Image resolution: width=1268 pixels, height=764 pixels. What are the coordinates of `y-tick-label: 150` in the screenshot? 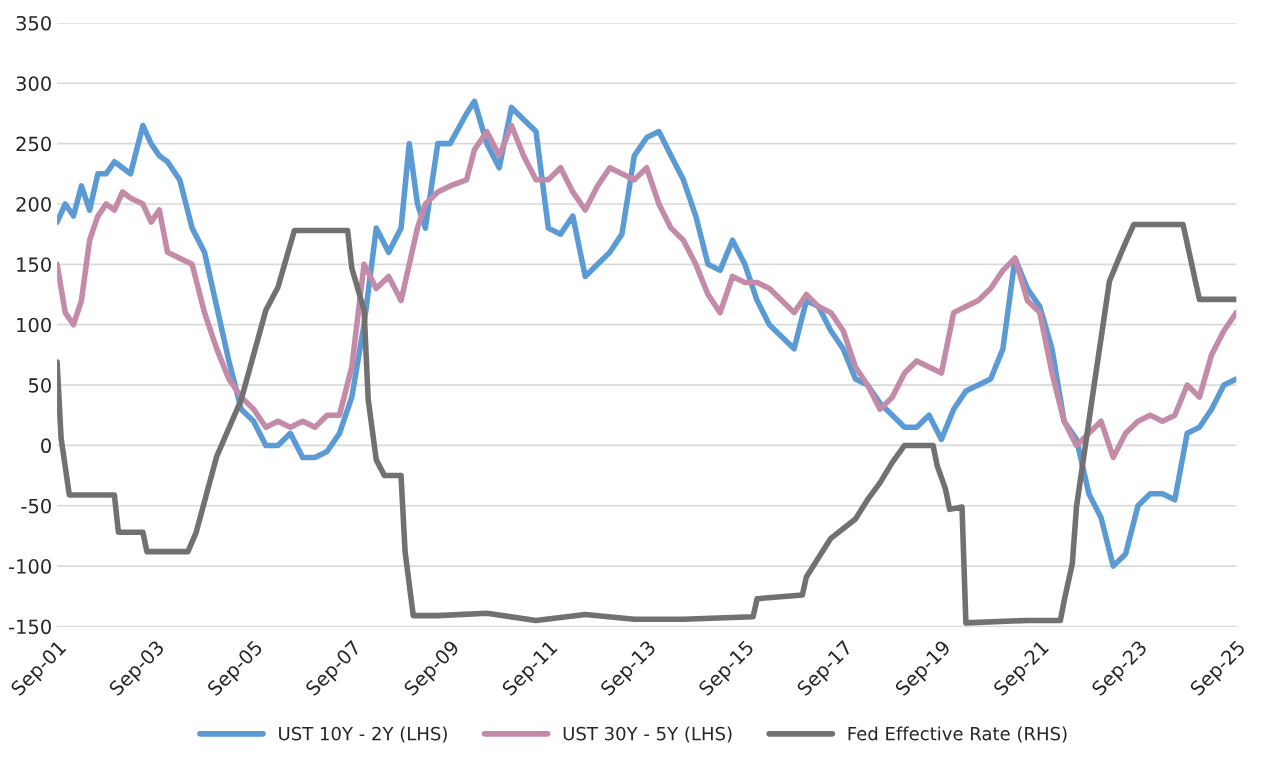 It's located at (34, 265).